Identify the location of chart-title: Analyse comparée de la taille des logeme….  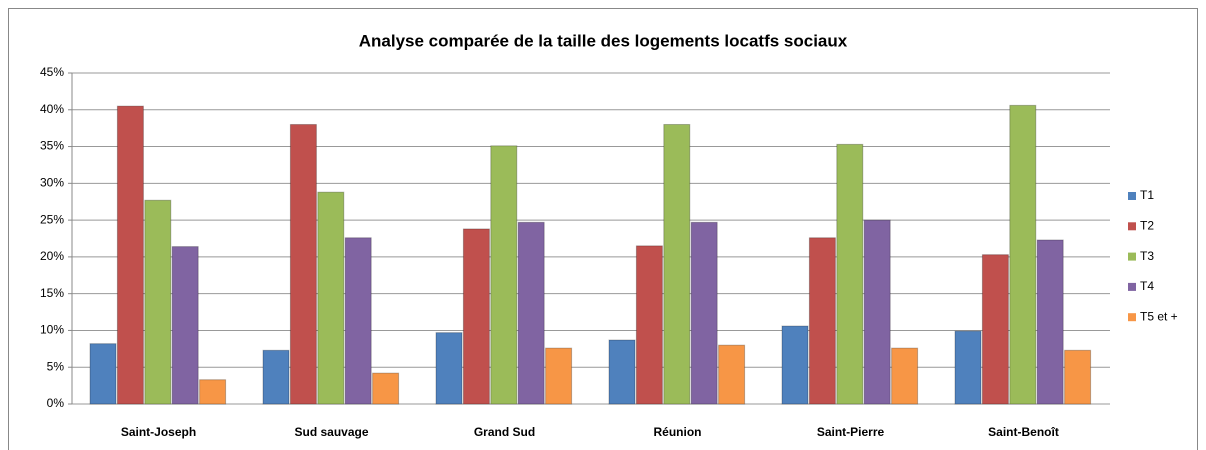
(603, 40).